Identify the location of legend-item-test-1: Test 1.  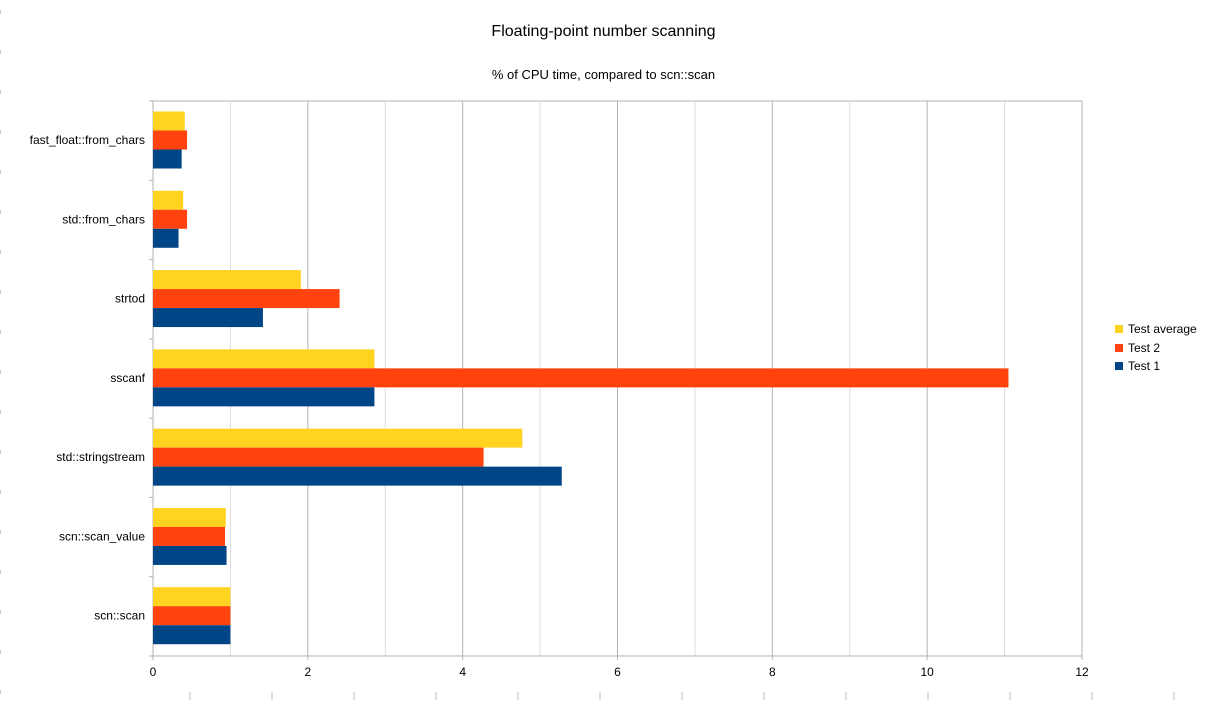
(1156, 366).